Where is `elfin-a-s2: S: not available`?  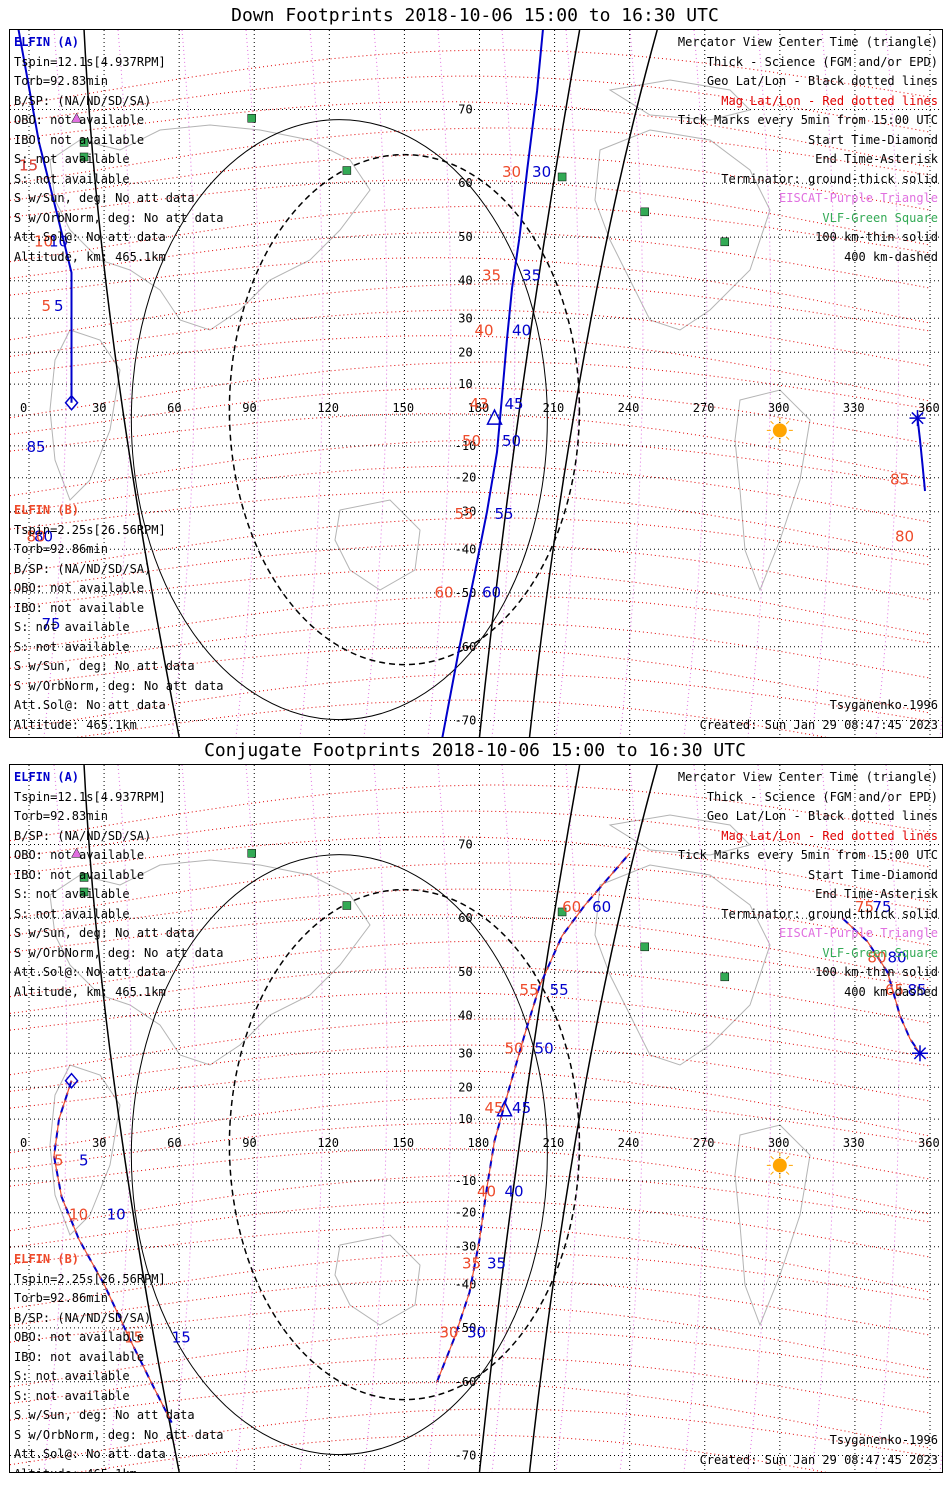 elfin-a-s2: S: not available is located at coordinates (72, 178).